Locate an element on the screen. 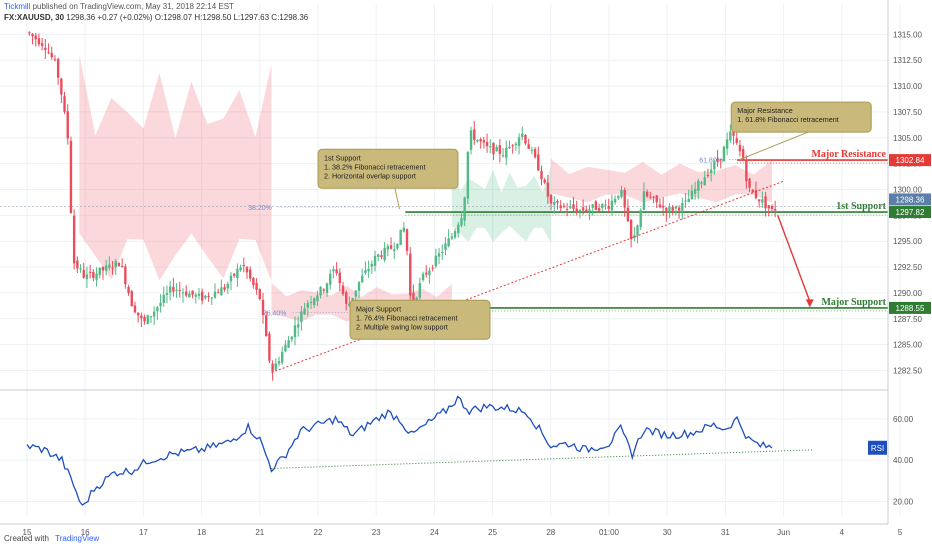 Image resolution: width=932 pixels, height=550 pixels. annotation-text: 2. Horizontal overlap support is located at coordinates (370, 175).